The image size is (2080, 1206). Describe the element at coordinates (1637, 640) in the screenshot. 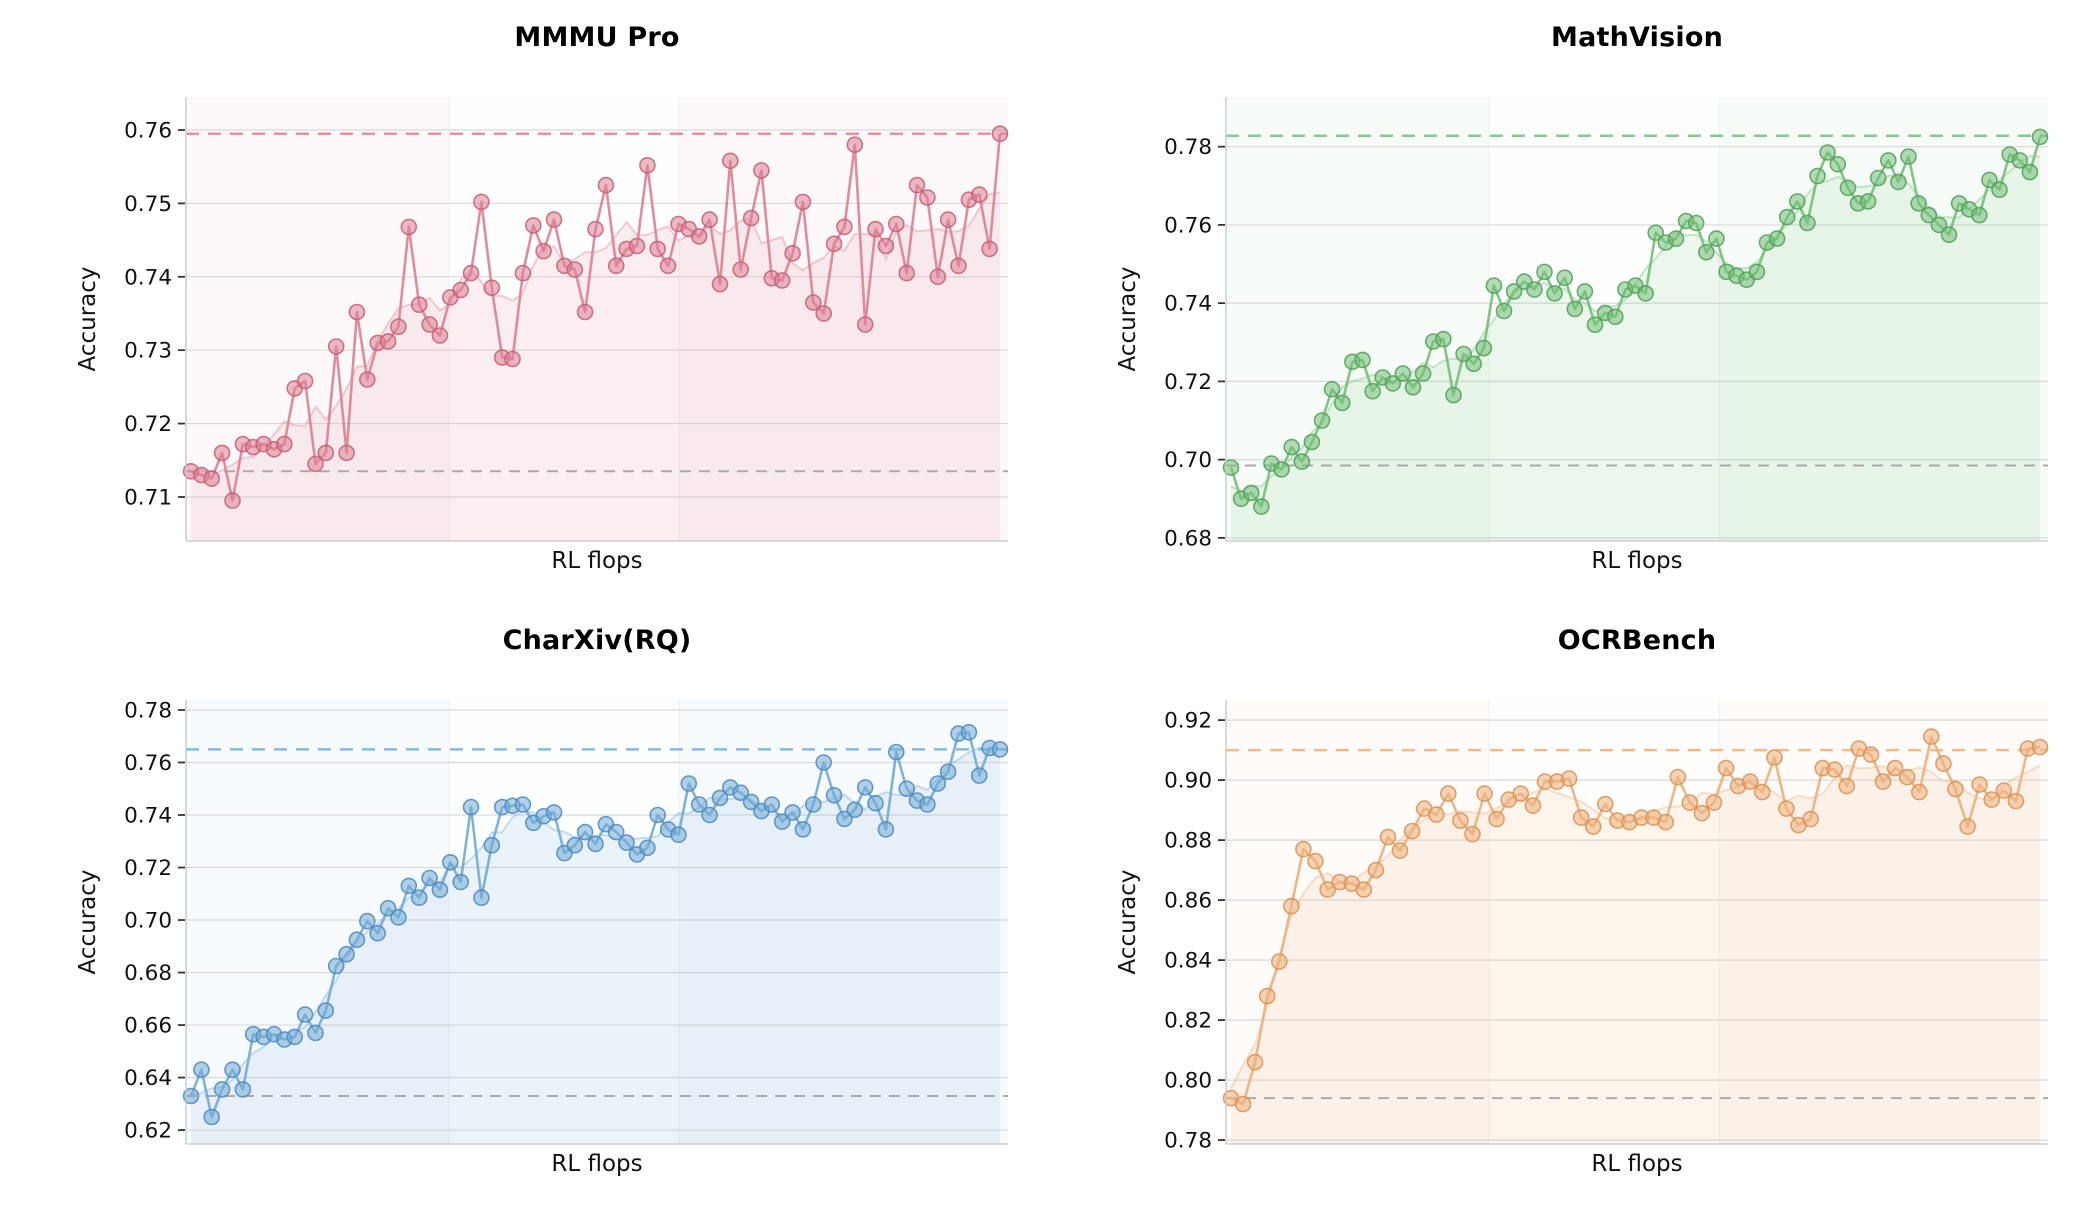

I see `chart-title: OCRBench` at that location.